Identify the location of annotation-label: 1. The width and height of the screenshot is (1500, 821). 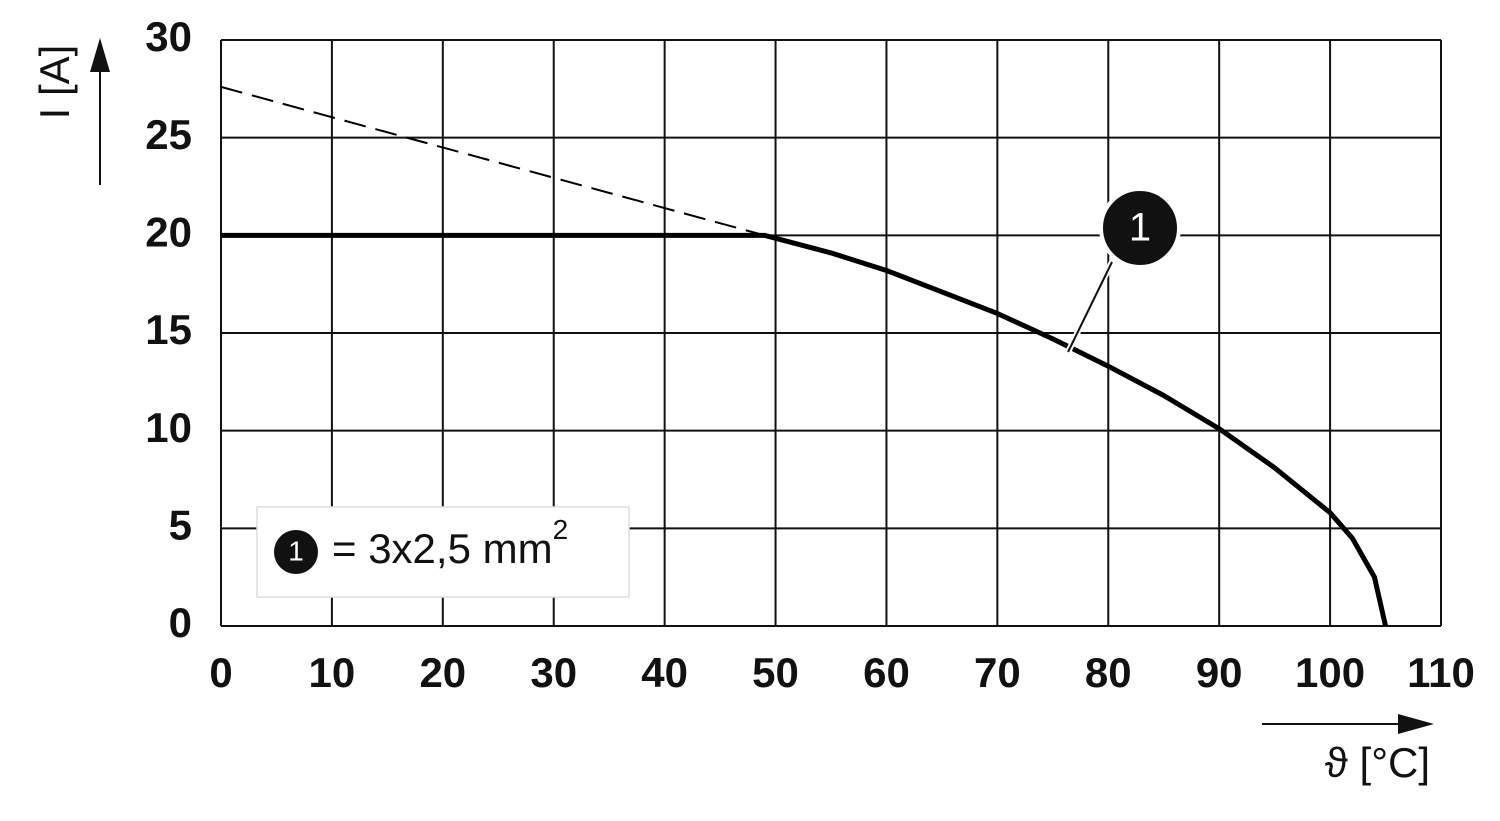
(1140, 228).